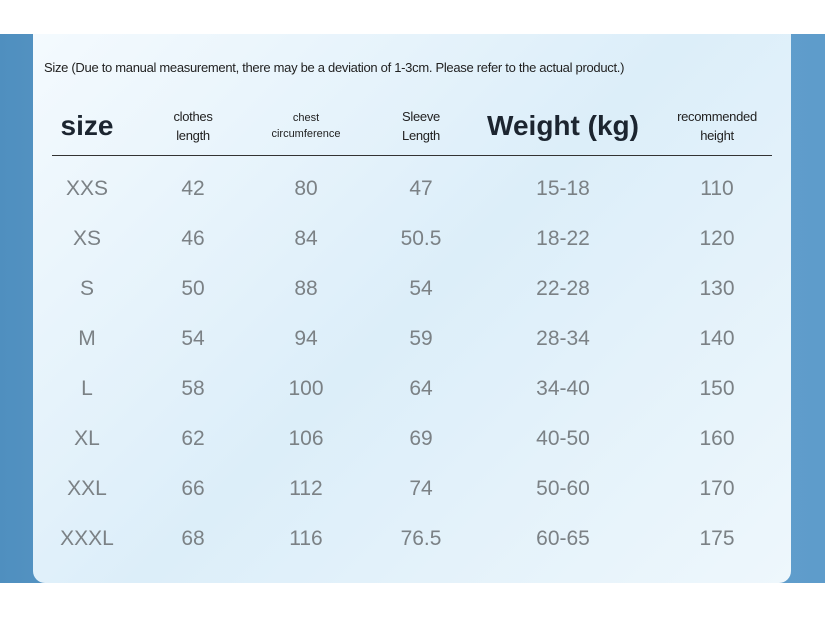 This screenshot has width=825, height=619. Describe the element at coordinates (87, 188) in the screenshot. I see `table-cell: XXS` at that location.